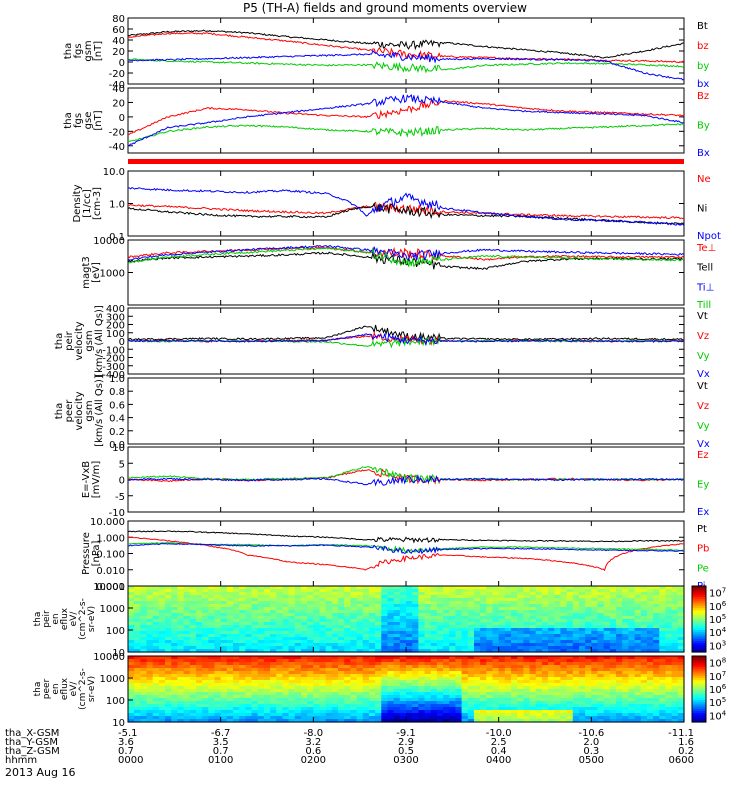 This screenshot has height=800, width=750. I want to click on temperature-ylabel: magt3[eV], so click(91, 272).